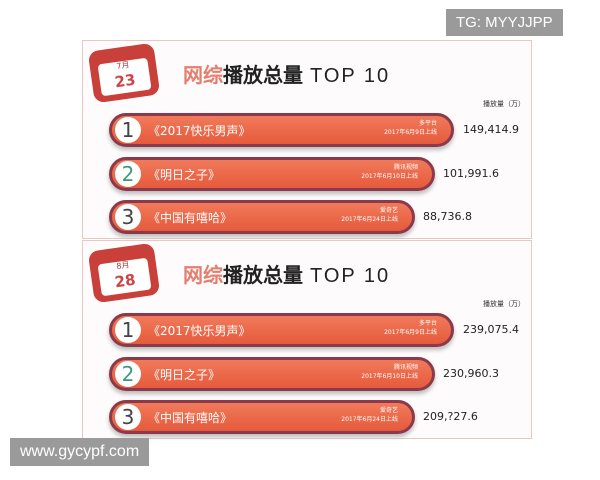 This screenshot has height=480, width=600. I want to click on watermark-top: TG: MYYJJPP, so click(504, 22).